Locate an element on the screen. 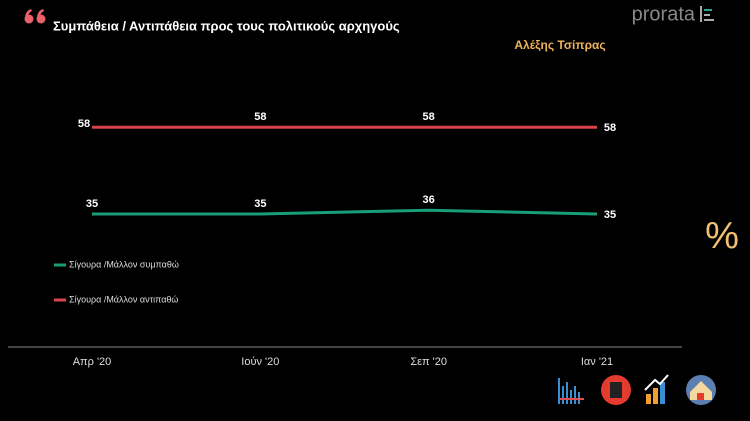 The width and height of the screenshot is (750, 421). footer-icons is located at coordinates (637, 389).